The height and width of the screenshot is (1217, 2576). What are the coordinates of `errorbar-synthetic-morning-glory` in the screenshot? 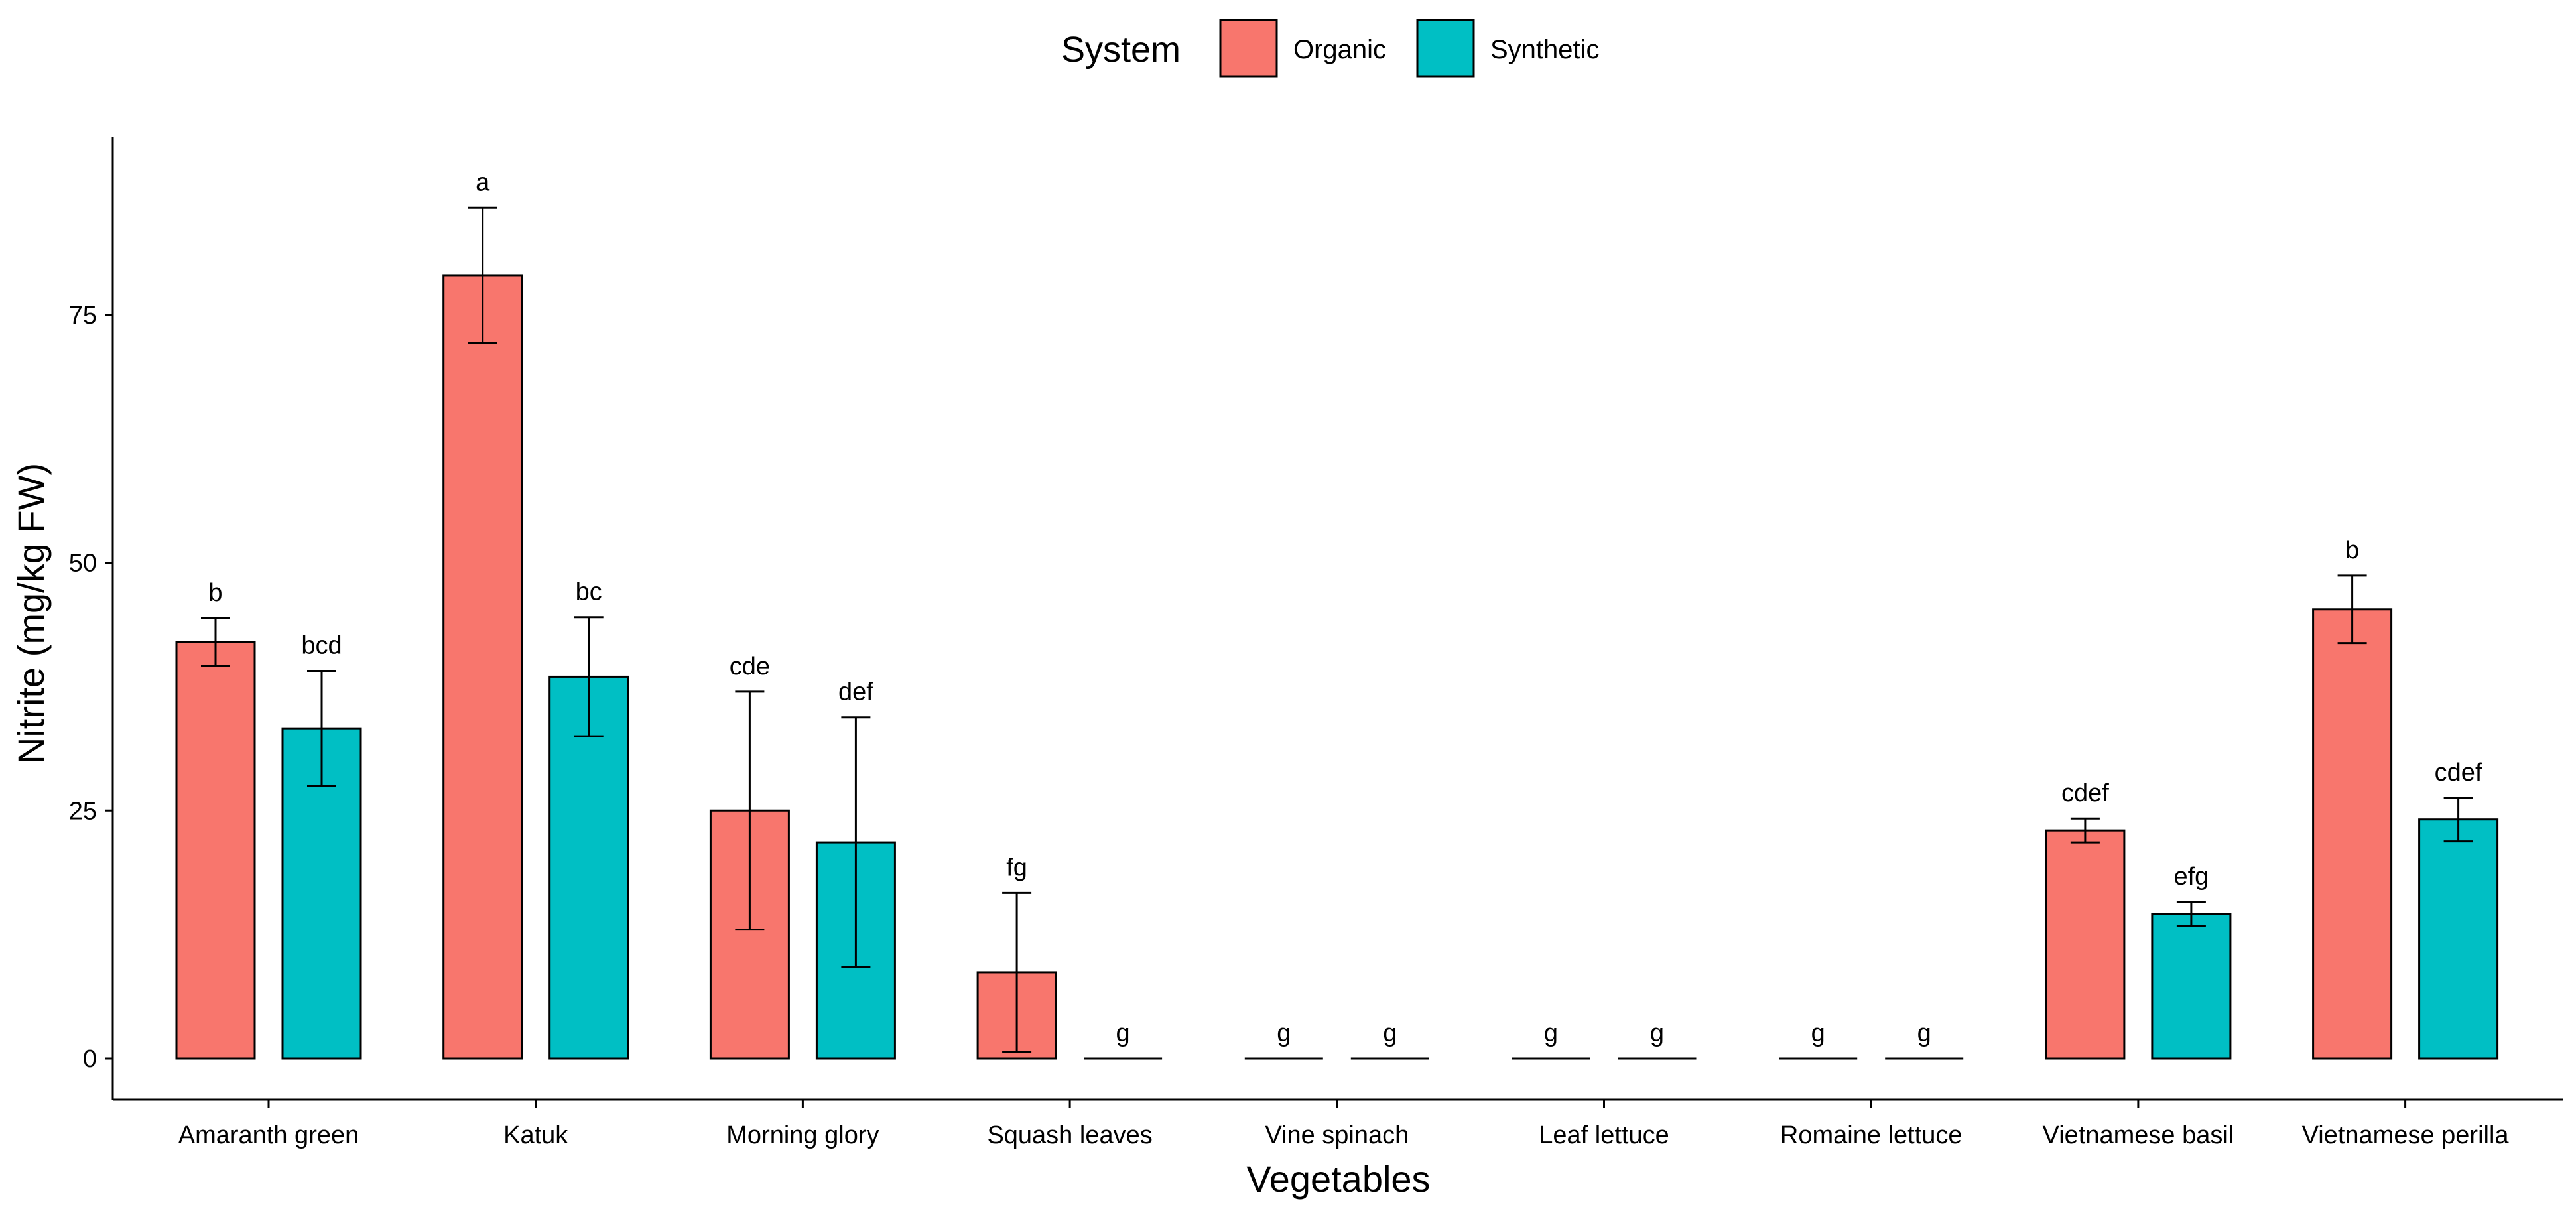 It's located at (856, 842).